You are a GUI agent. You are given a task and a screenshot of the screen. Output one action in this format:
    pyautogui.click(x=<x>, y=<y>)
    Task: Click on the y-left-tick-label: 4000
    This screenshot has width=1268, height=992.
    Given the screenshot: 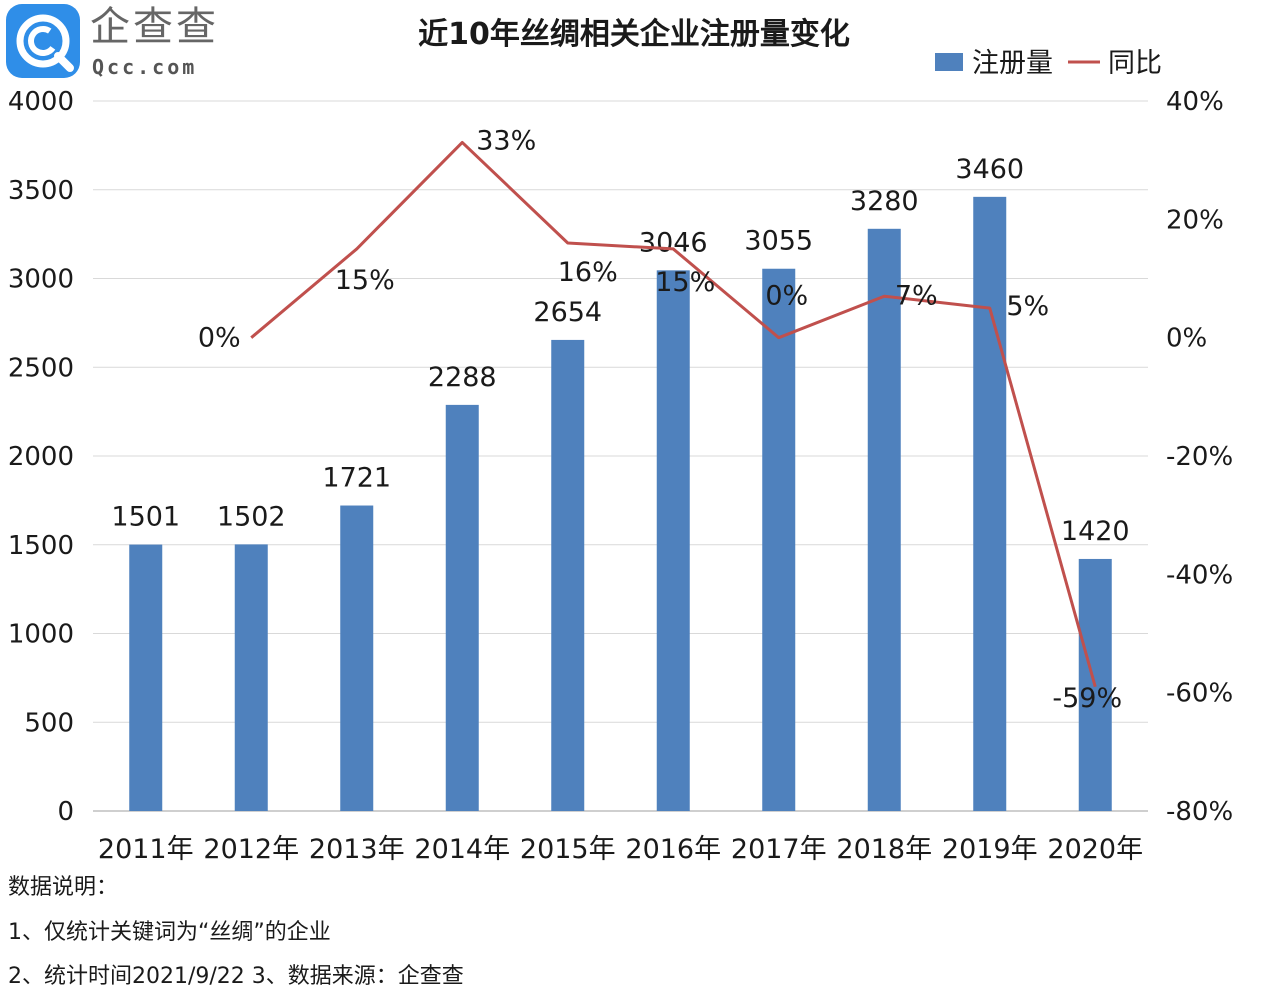 What is the action you would take?
    pyautogui.click(x=41, y=102)
    